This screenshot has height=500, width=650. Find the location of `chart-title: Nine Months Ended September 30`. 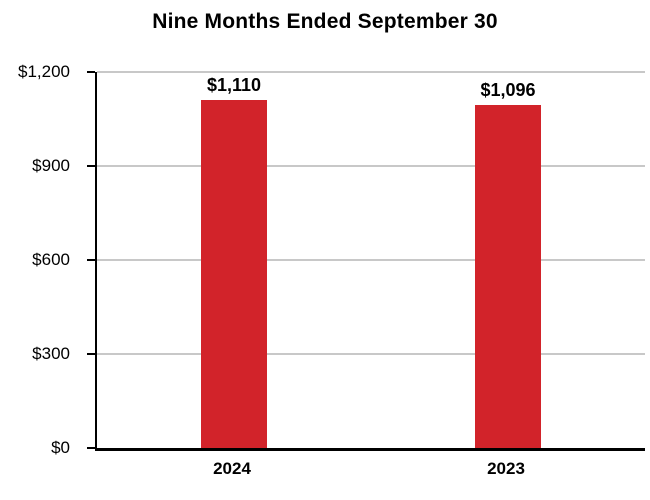

chart-title: Nine Months Ended September 30 is located at coordinates (325, 21).